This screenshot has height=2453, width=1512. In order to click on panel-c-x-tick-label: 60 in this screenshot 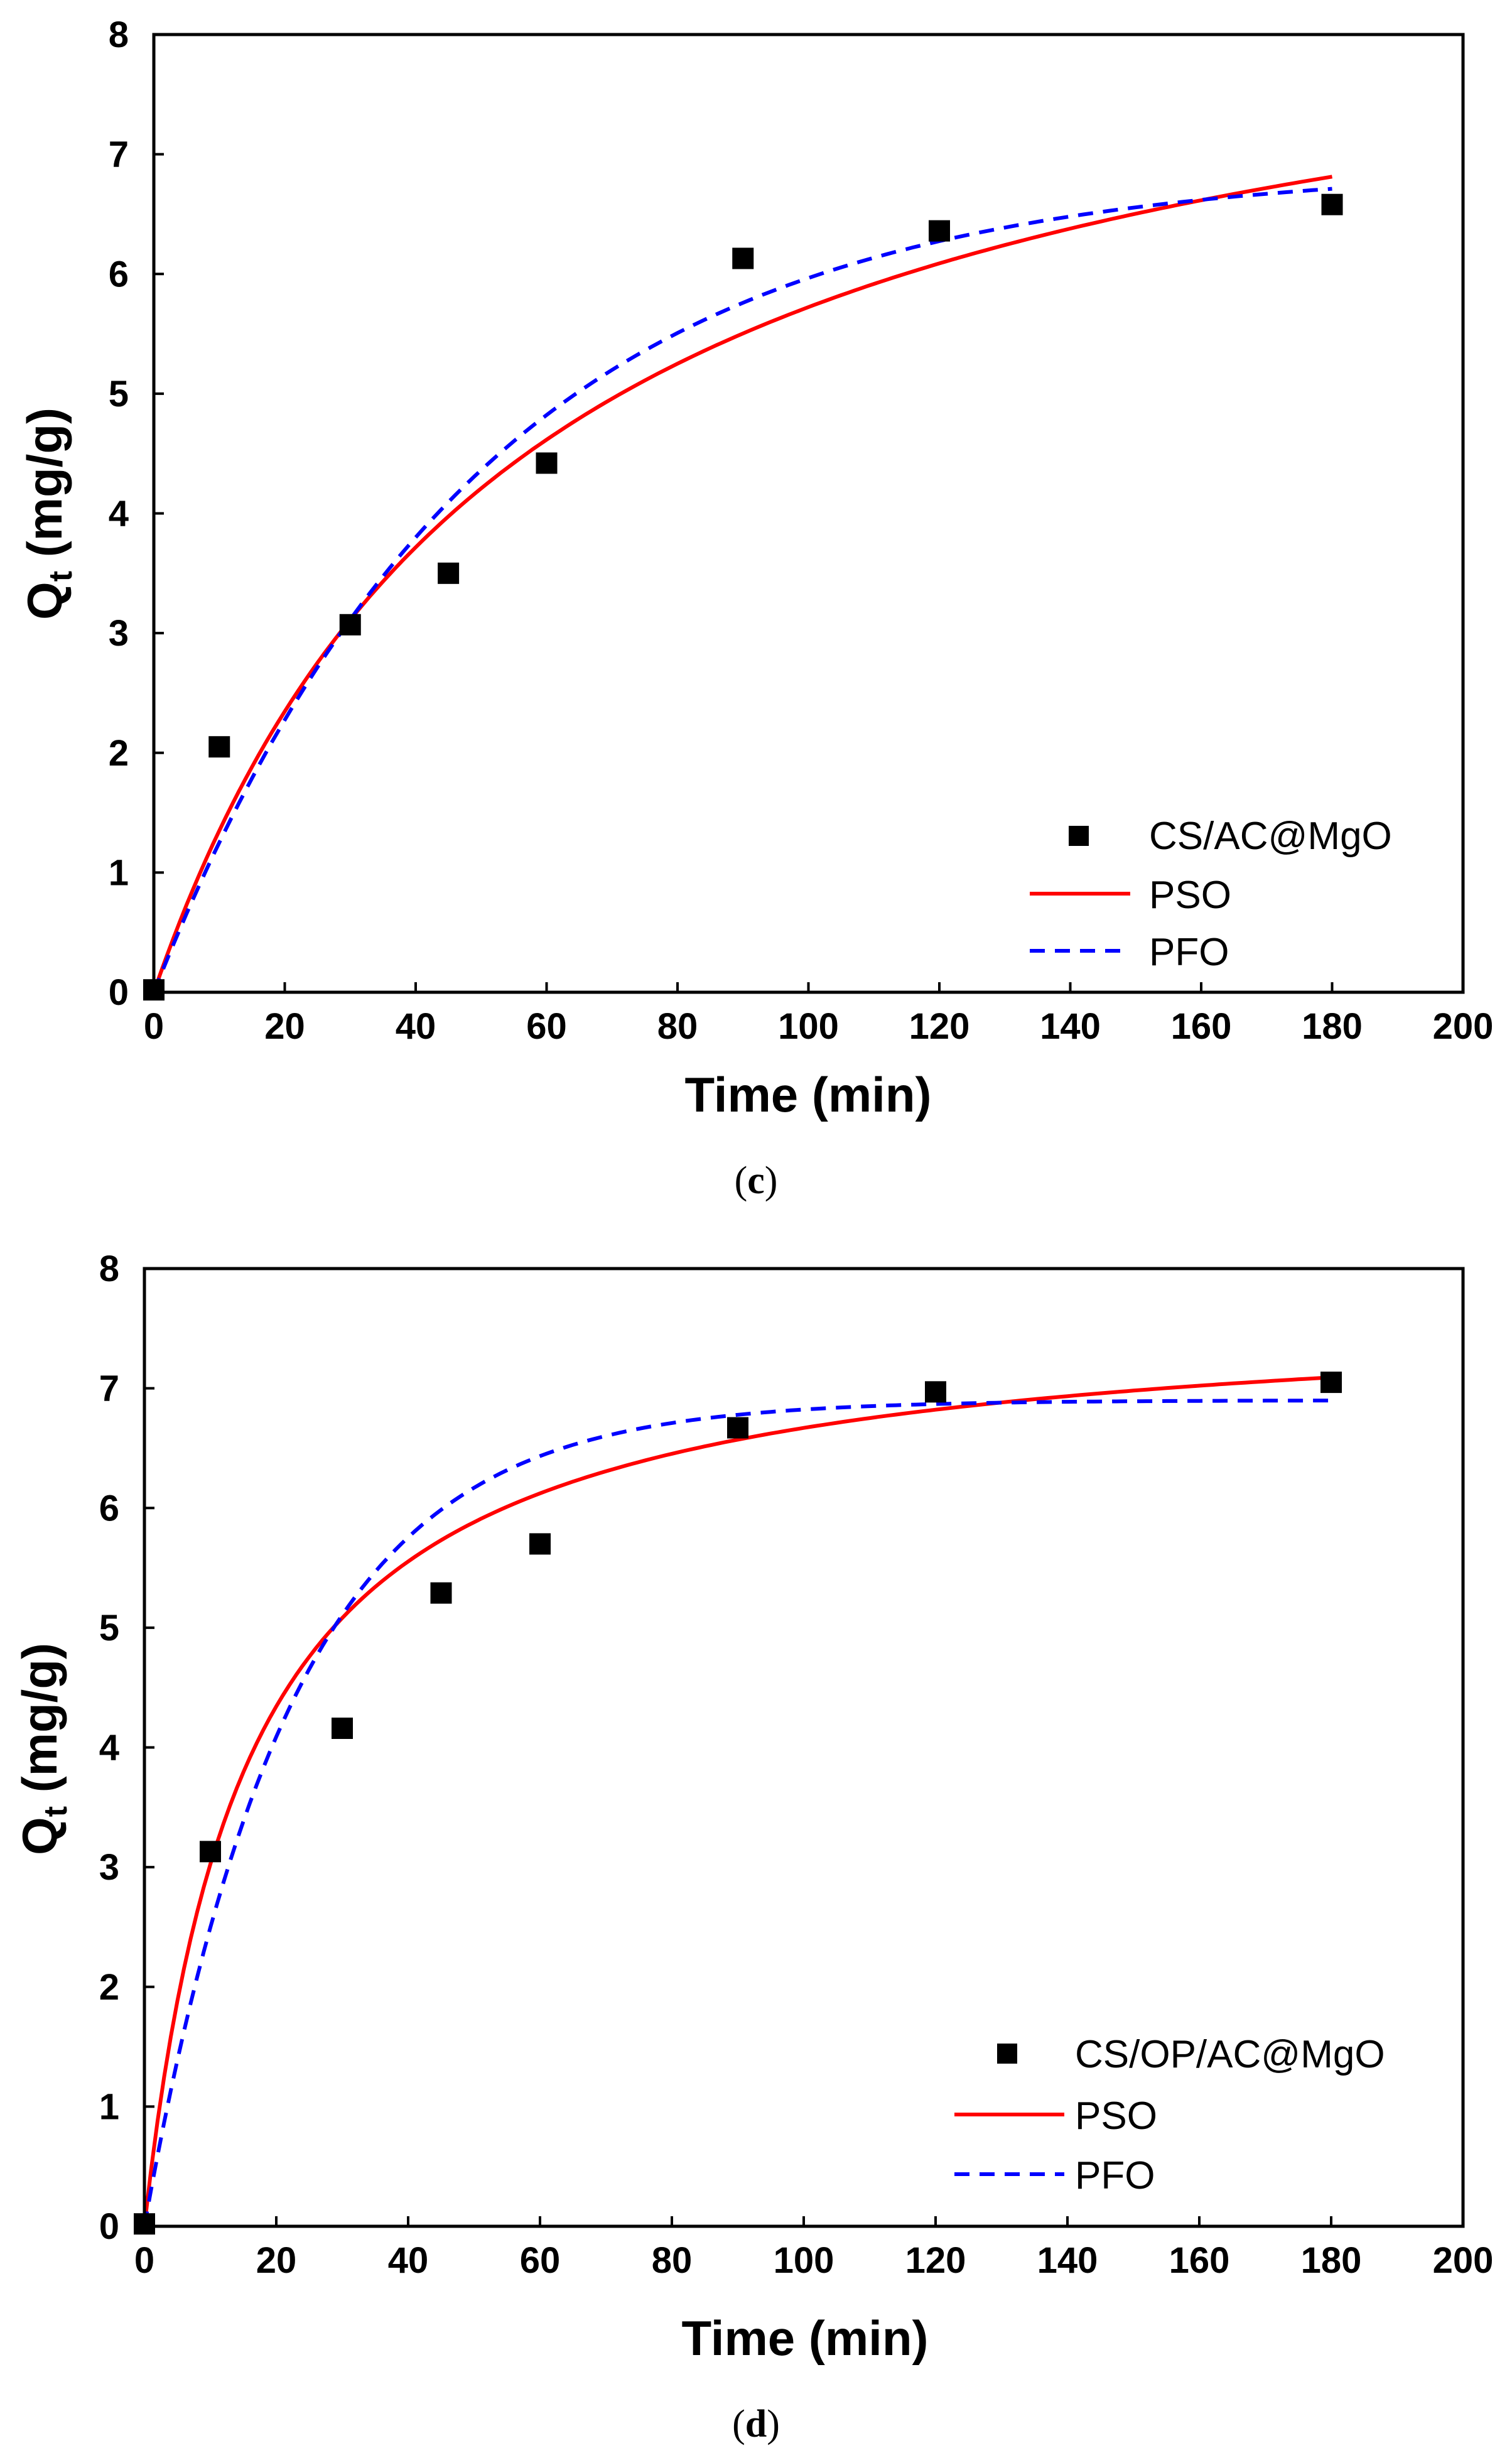, I will do `click(546, 1026)`.